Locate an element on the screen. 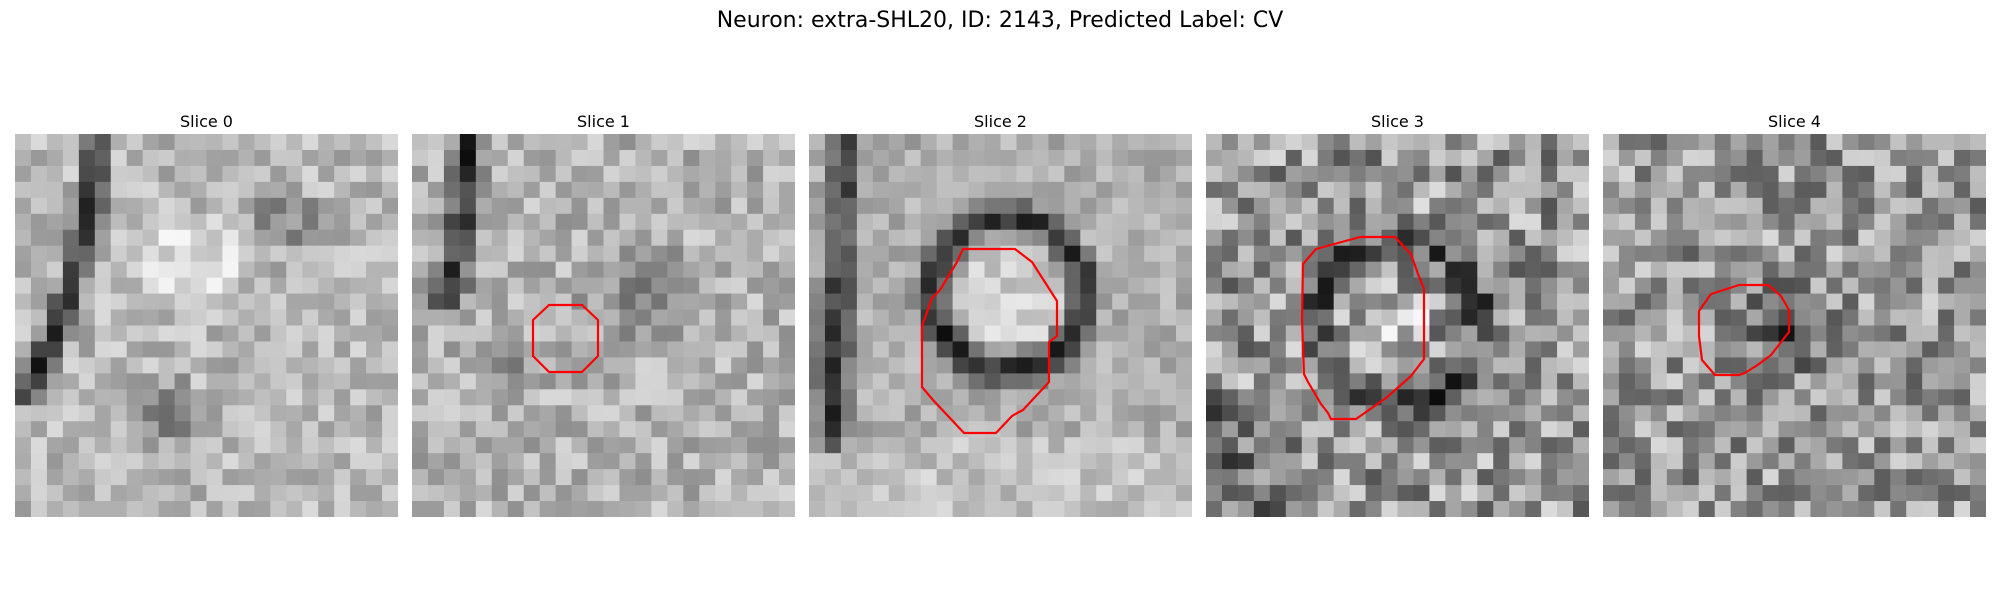 The height and width of the screenshot is (600, 2000). segmentation-contour is located at coordinates (1363, 328).